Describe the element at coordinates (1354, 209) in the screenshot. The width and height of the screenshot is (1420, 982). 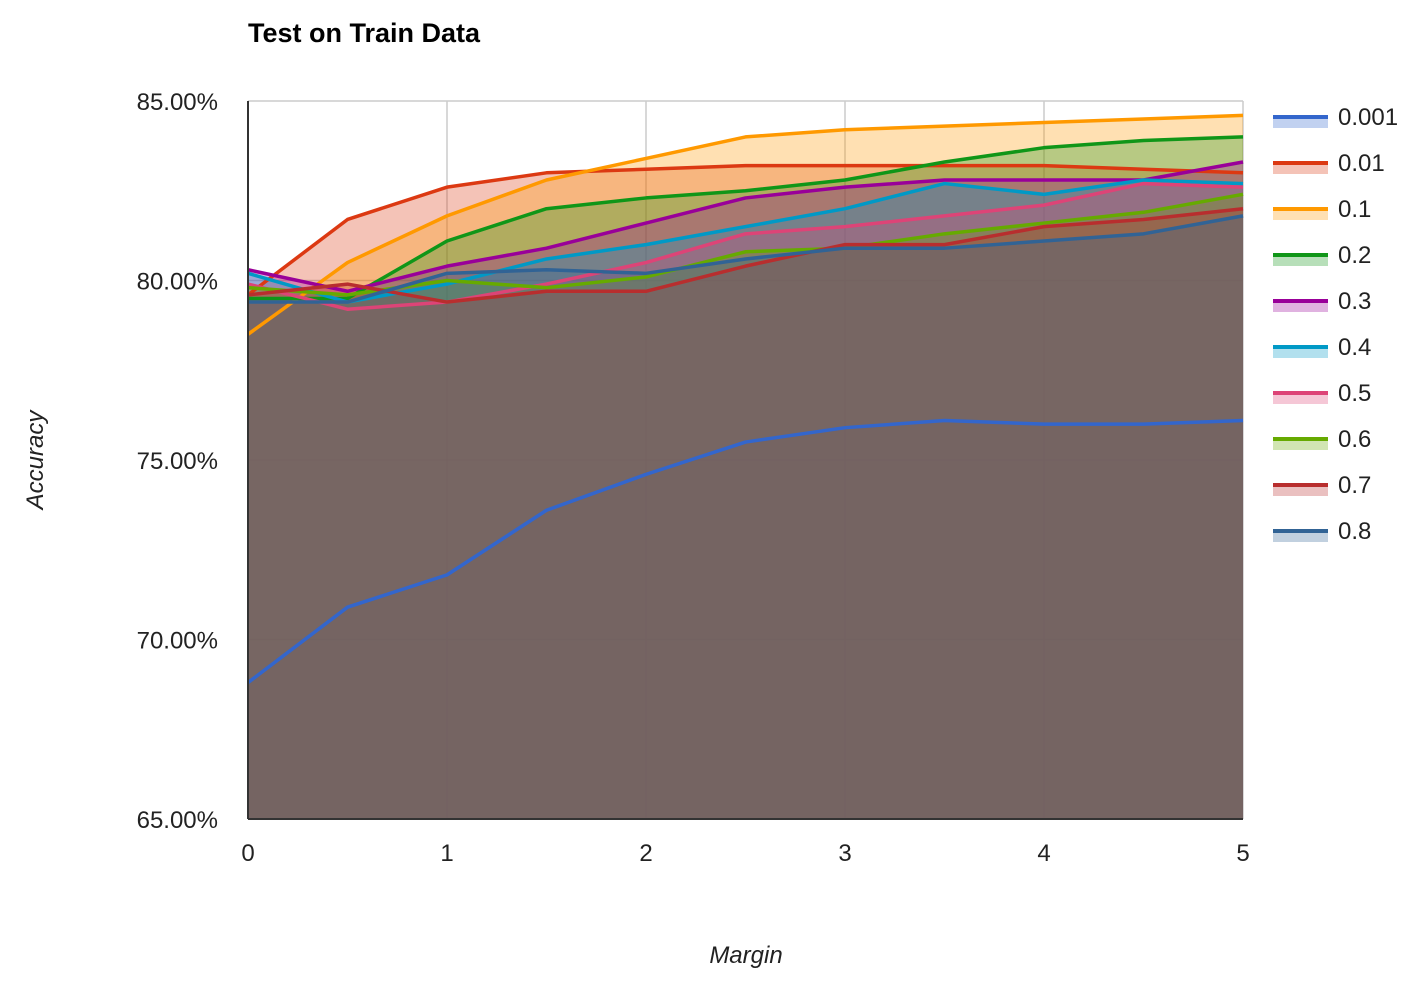
I see `legend-label: 0.1` at that location.